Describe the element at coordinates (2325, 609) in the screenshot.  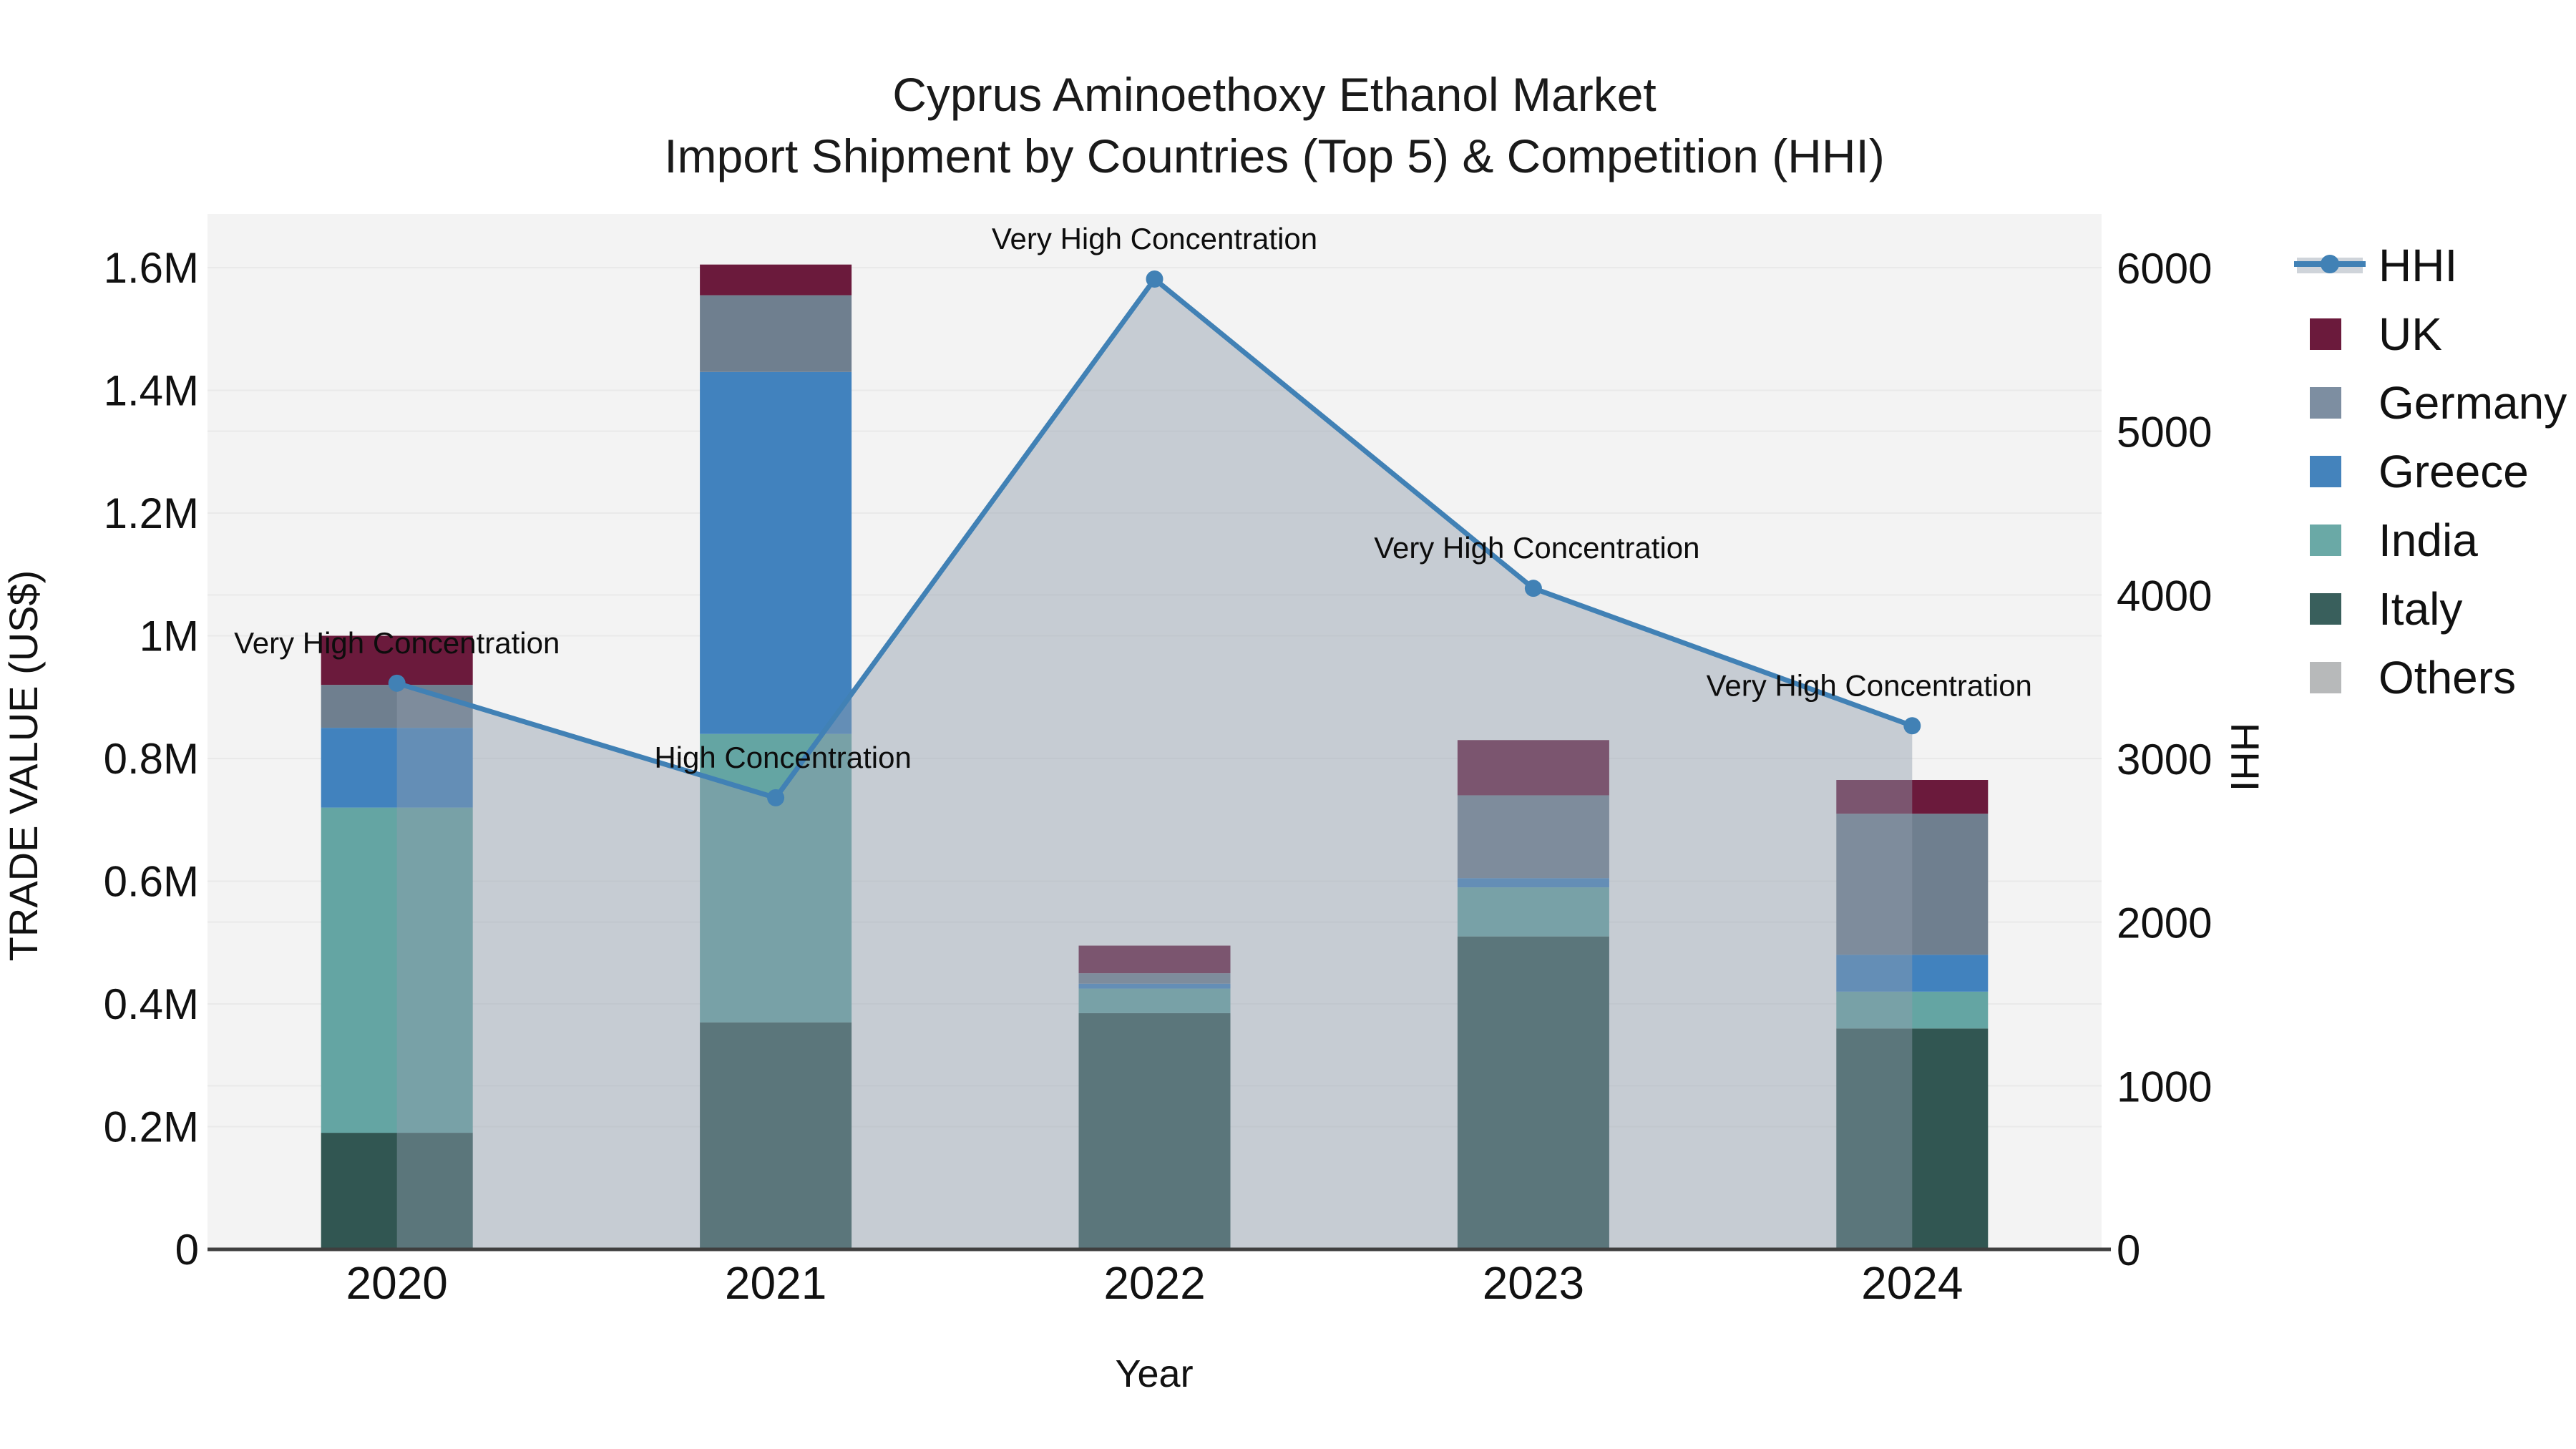
I see `legend-swatch-italy` at that location.